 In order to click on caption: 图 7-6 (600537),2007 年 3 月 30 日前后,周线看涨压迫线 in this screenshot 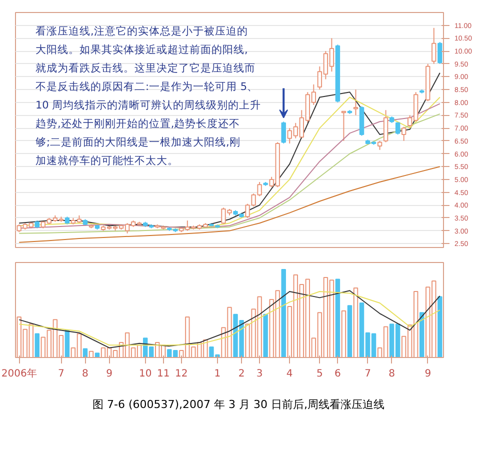, I will do `click(239, 405)`.